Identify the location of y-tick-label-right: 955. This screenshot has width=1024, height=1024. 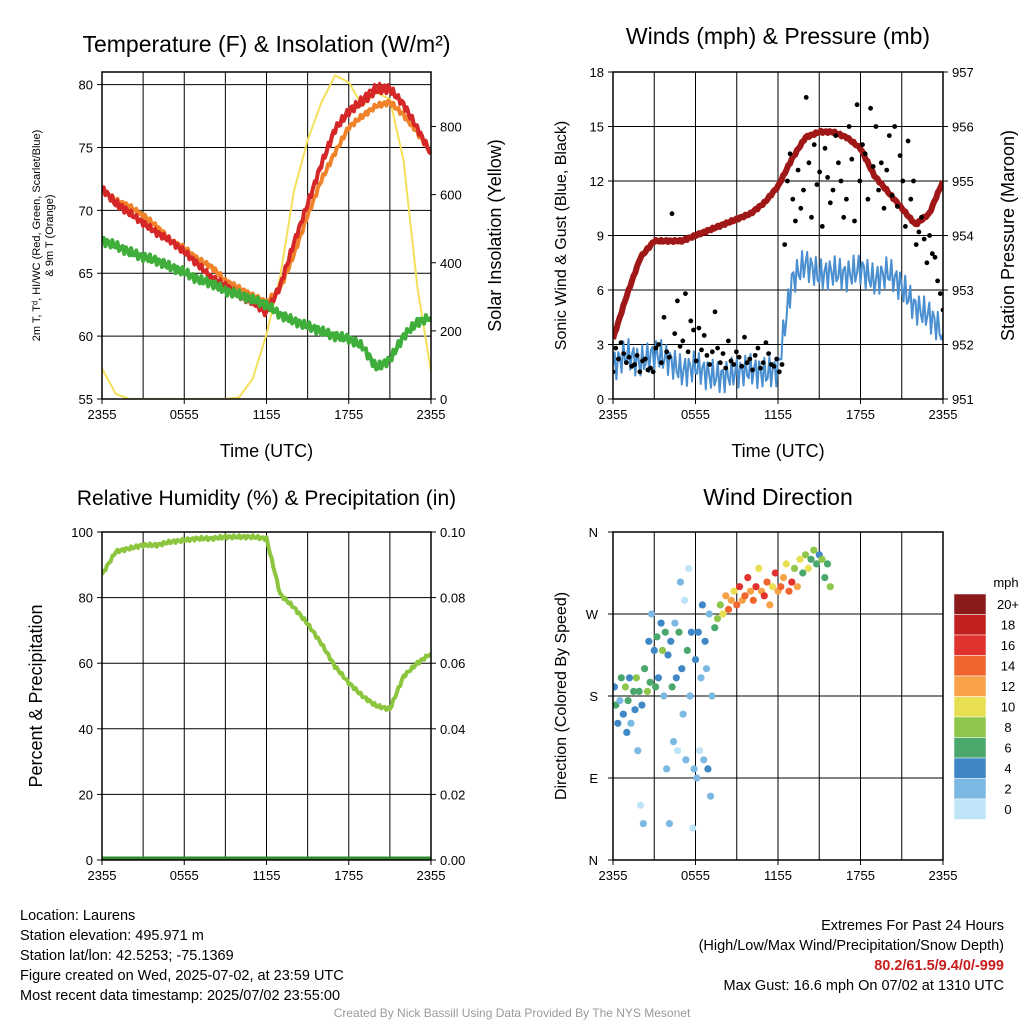
(963, 181).